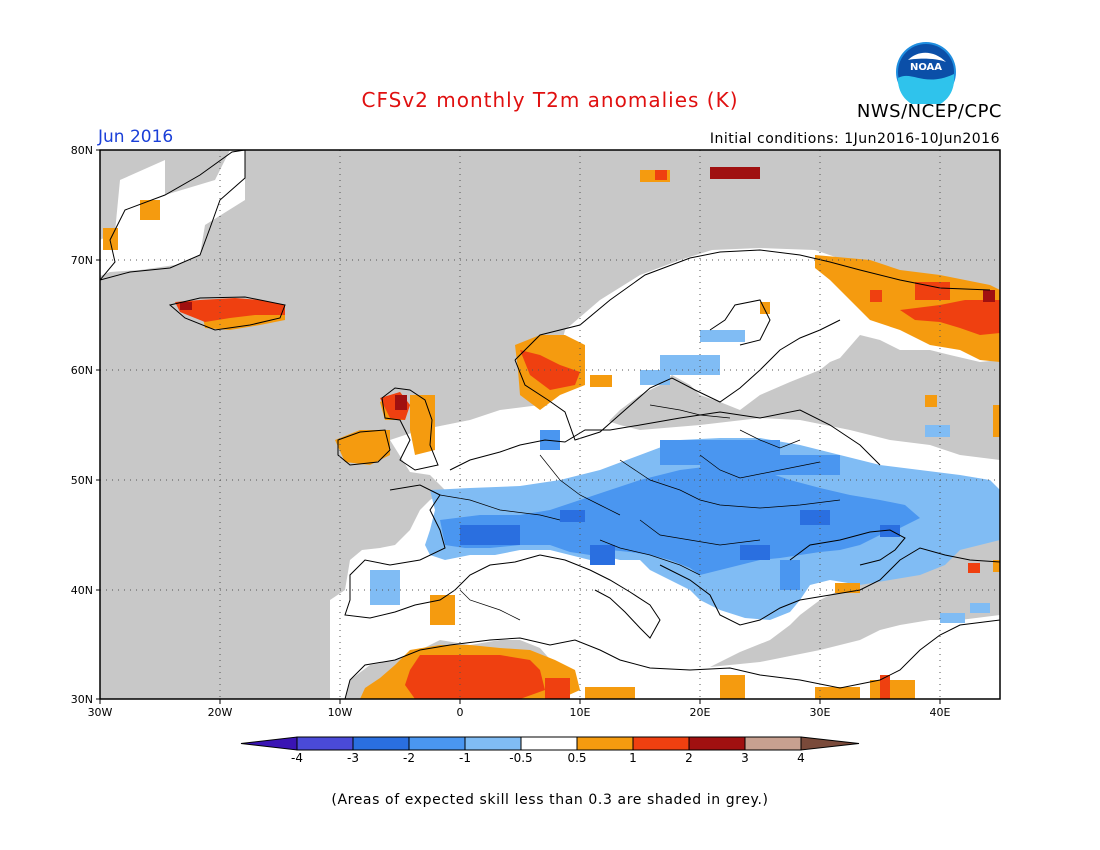  I want to click on colorbar-label: -3, so click(353, 758).